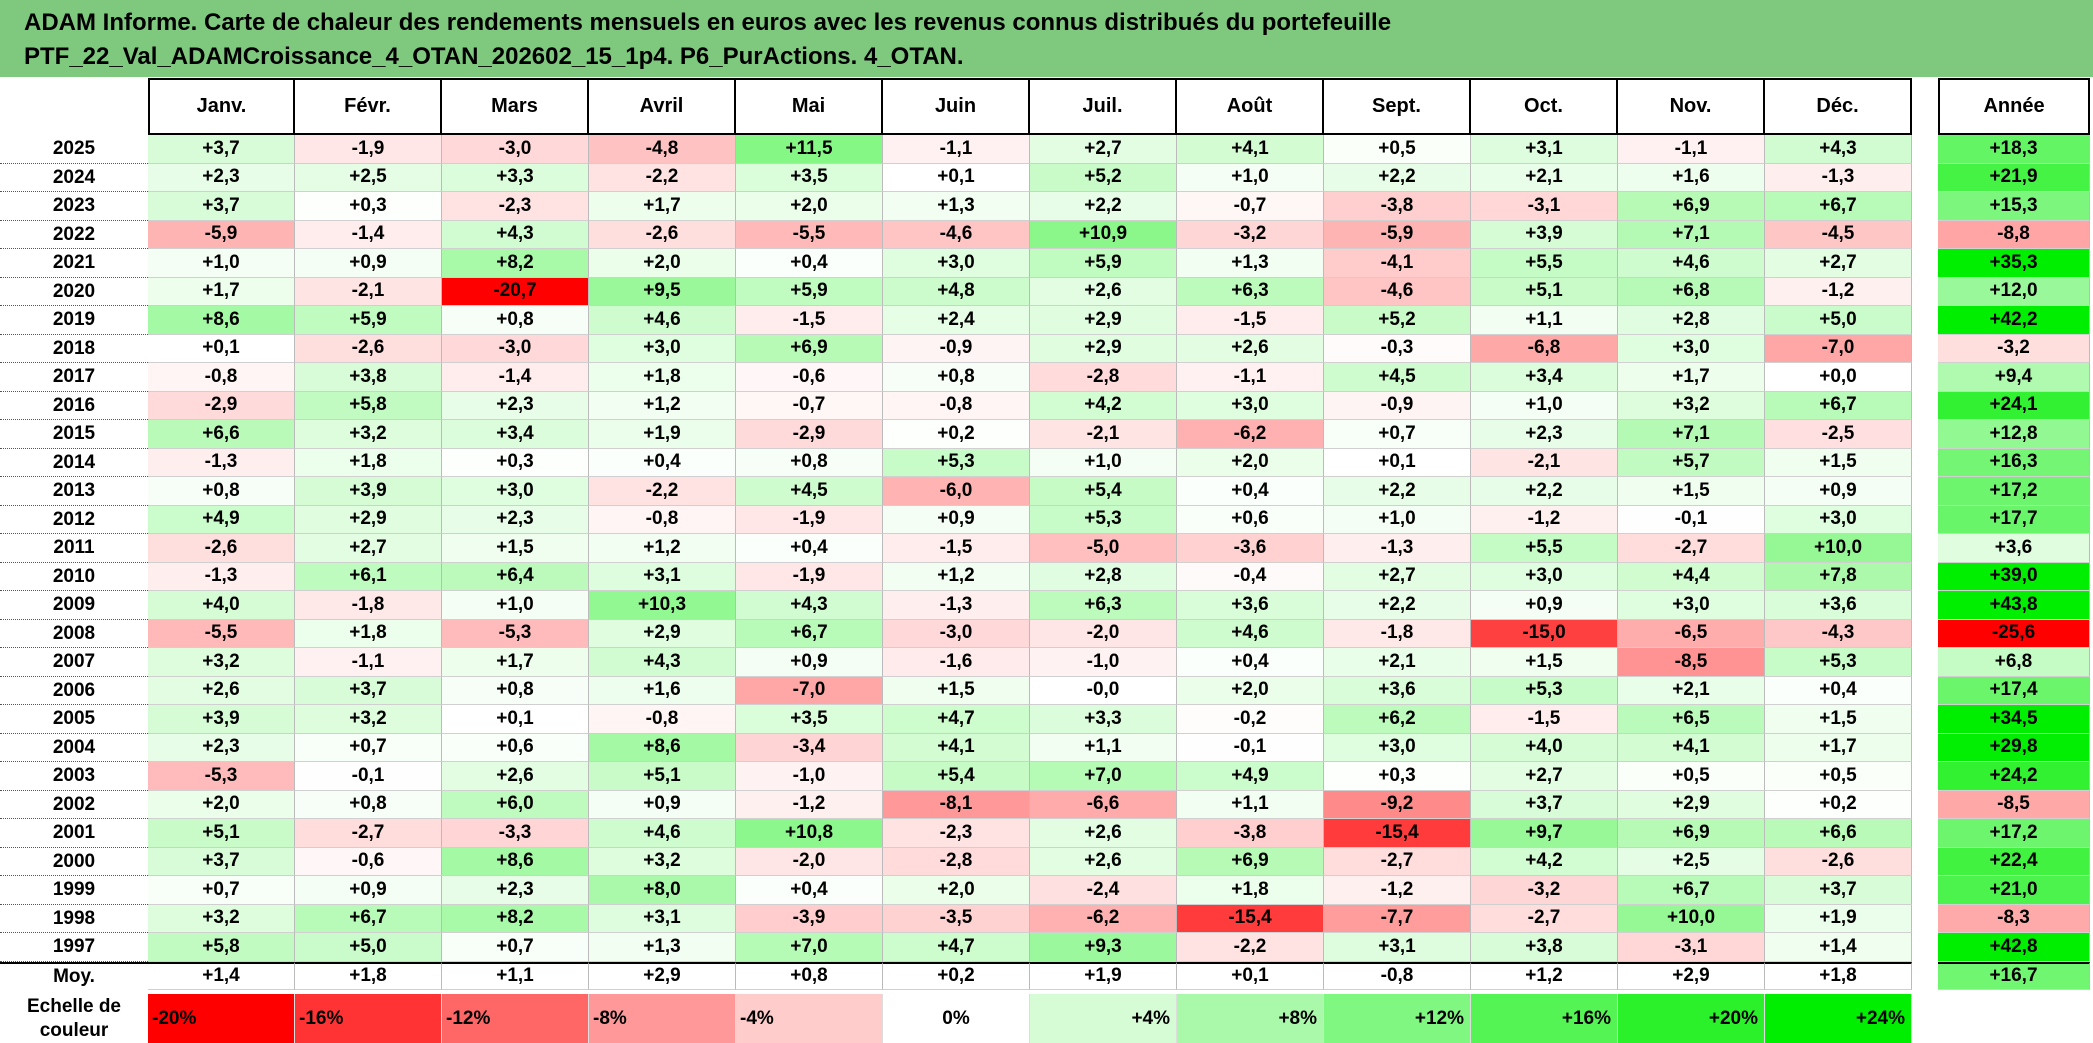 The width and height of the screenshot is (2093, 1043). I want to click on heatmap-cell: +10,3, so click(662, 605).